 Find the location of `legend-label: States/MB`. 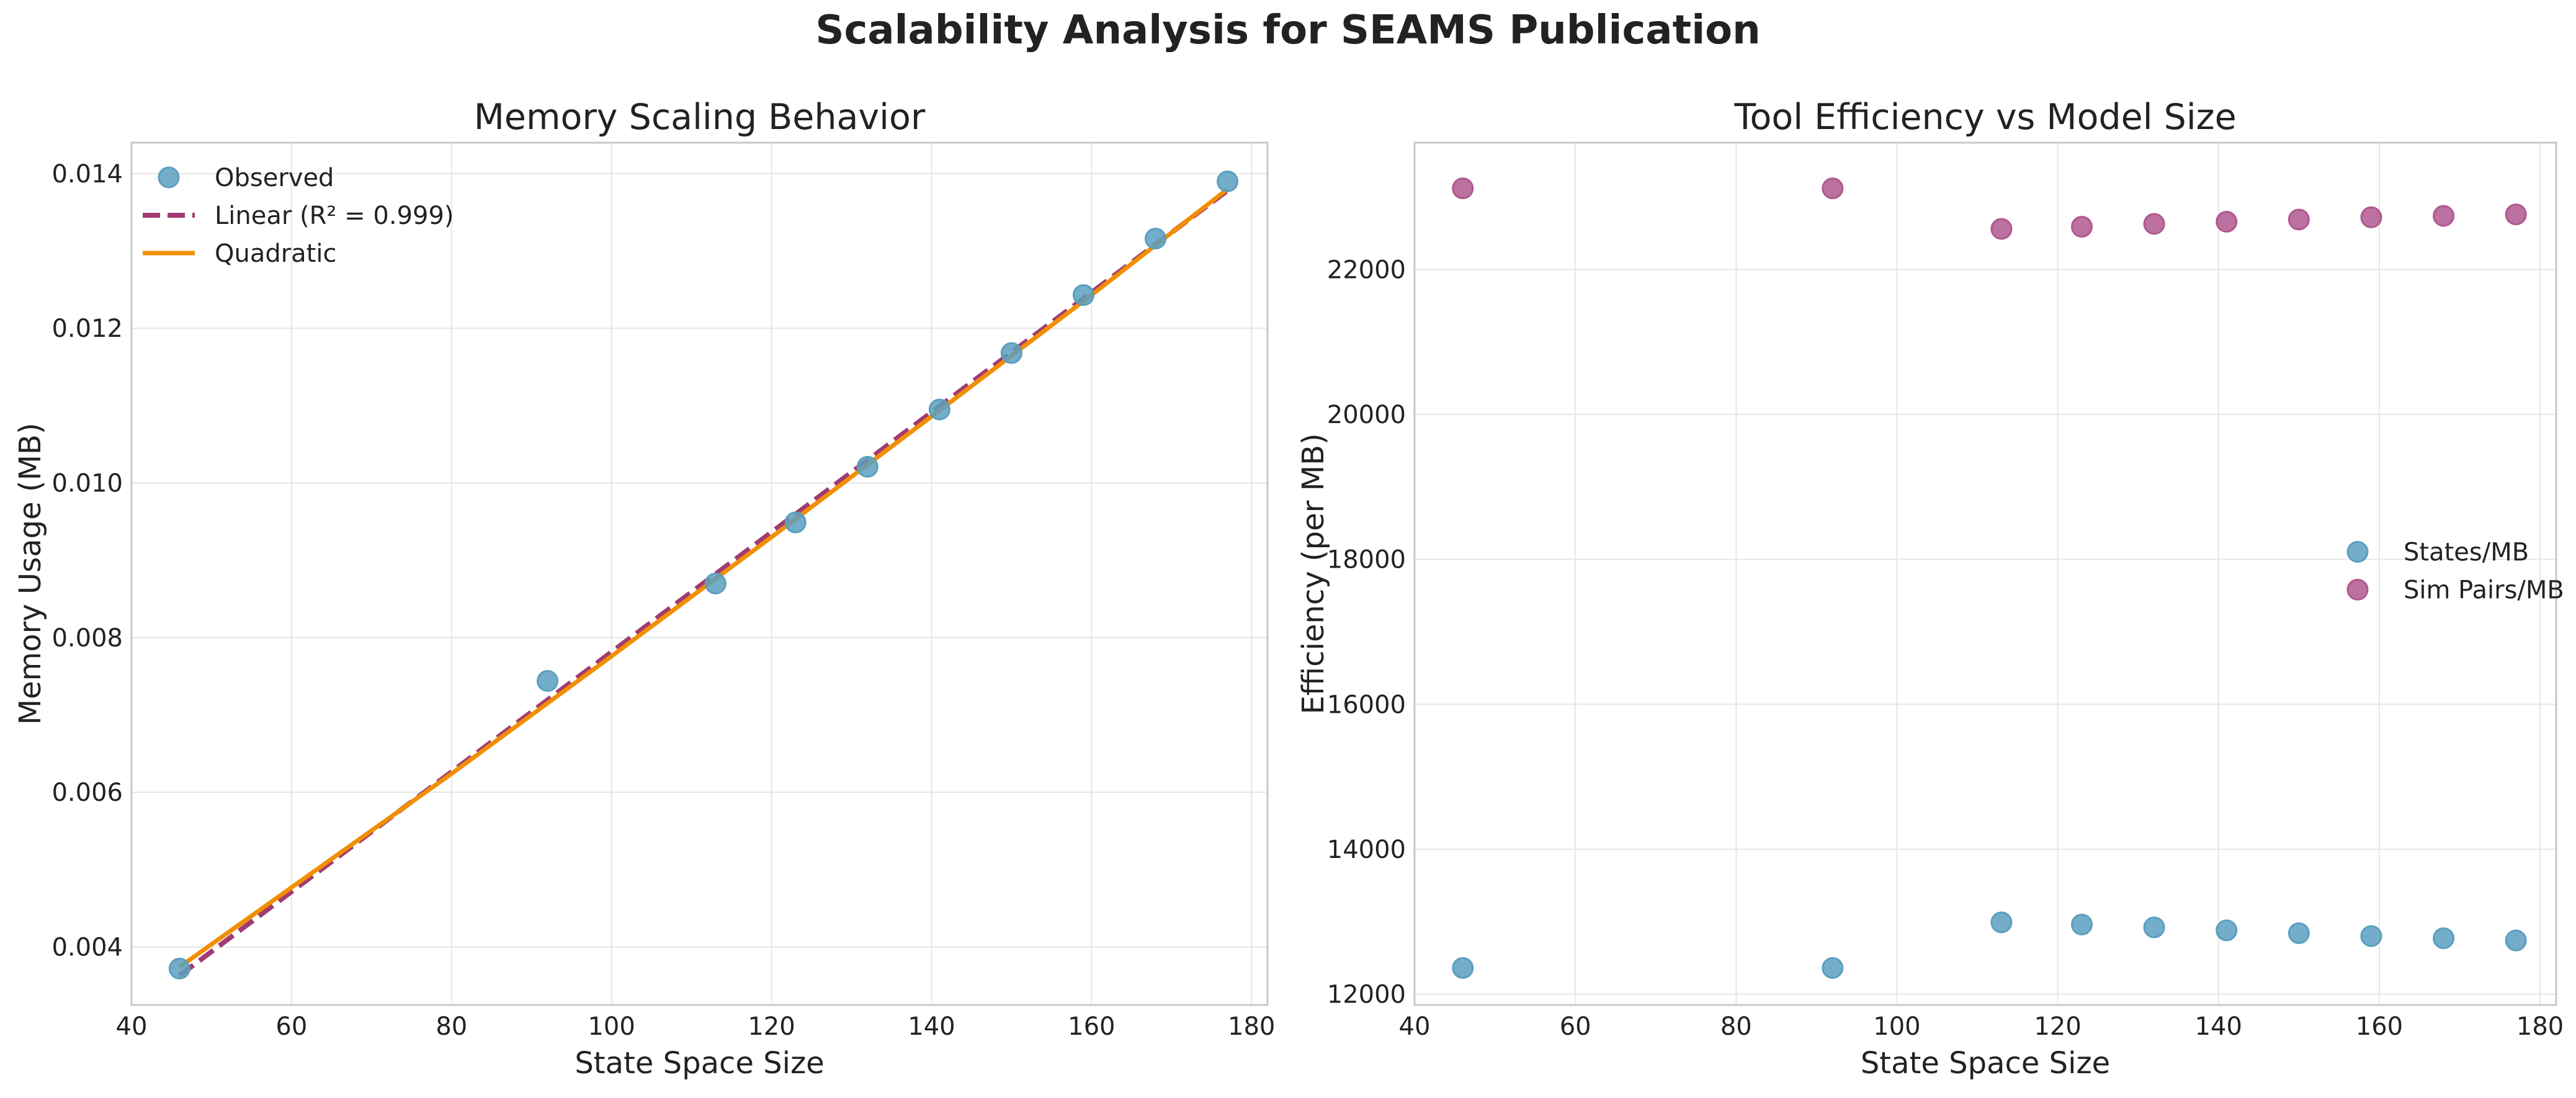

legend-label: States/MB is located at coordinates (2466, 552).